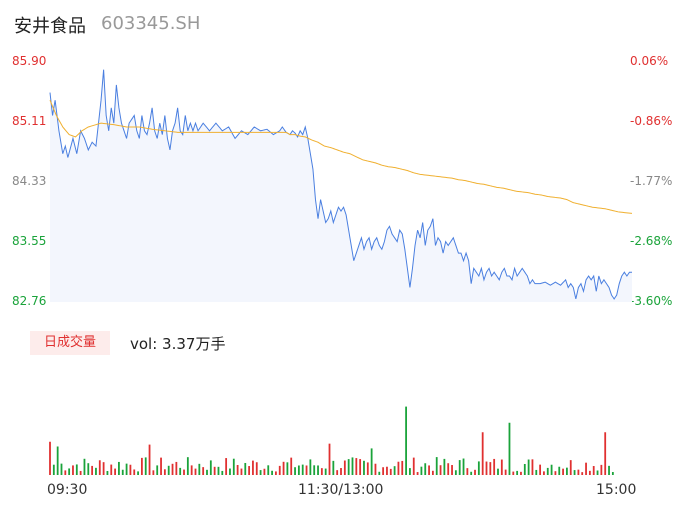 Image resolution: width=686 pixels, height=524 pixels. What do you see at coordinates (651, 121) in the screenshot?
I see `pct-tick-2: -0.86%` at bounding box center [651, 121].